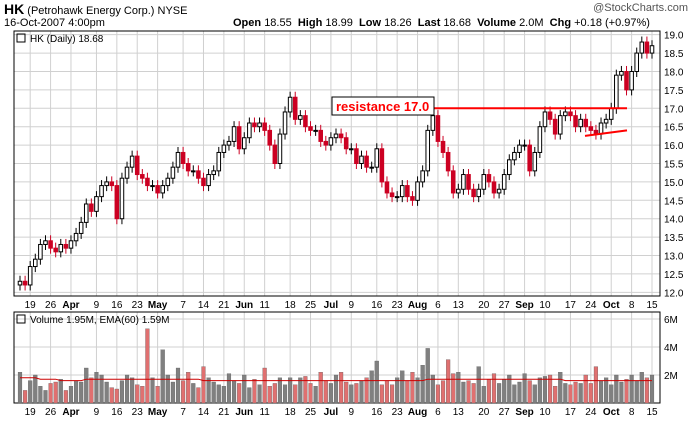  What do you see at coordinates (438, 305) in the screenshot?
I see `x-tick-label: 6` at bounding box center [438, 305].